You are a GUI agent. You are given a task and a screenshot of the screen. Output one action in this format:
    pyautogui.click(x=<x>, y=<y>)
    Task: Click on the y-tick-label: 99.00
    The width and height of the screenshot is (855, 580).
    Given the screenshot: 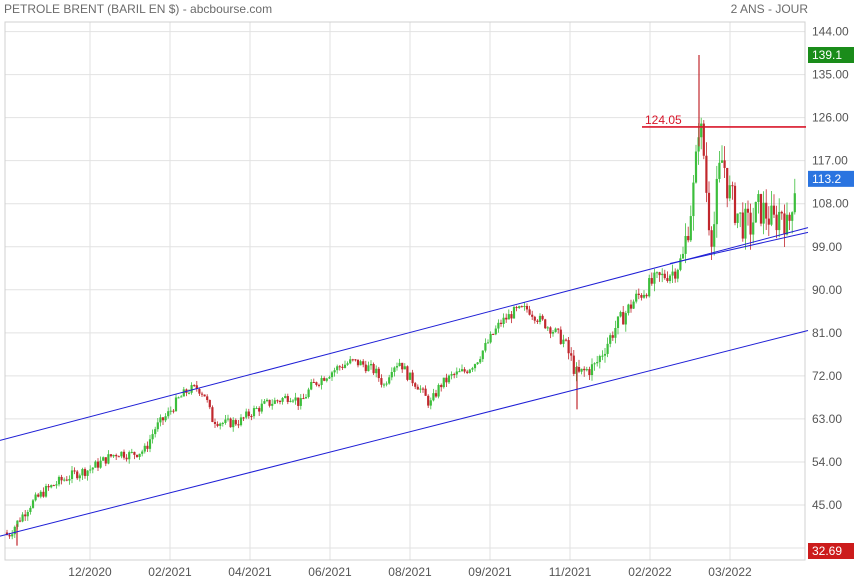 What is the action you would take?
    pyautogui.click(x=827, y=247)
    